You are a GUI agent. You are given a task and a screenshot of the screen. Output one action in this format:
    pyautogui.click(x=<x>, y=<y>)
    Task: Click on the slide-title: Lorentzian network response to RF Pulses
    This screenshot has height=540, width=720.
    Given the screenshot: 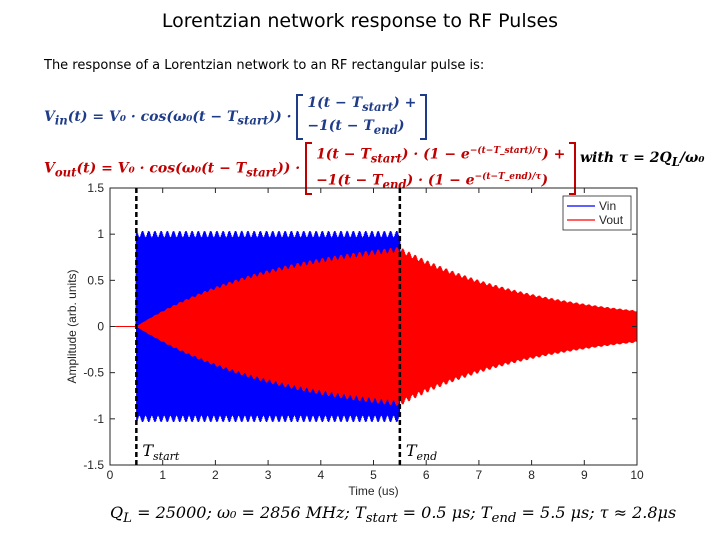 What is the action you would take?
    pyautogui.click(x=360, y=21)
    